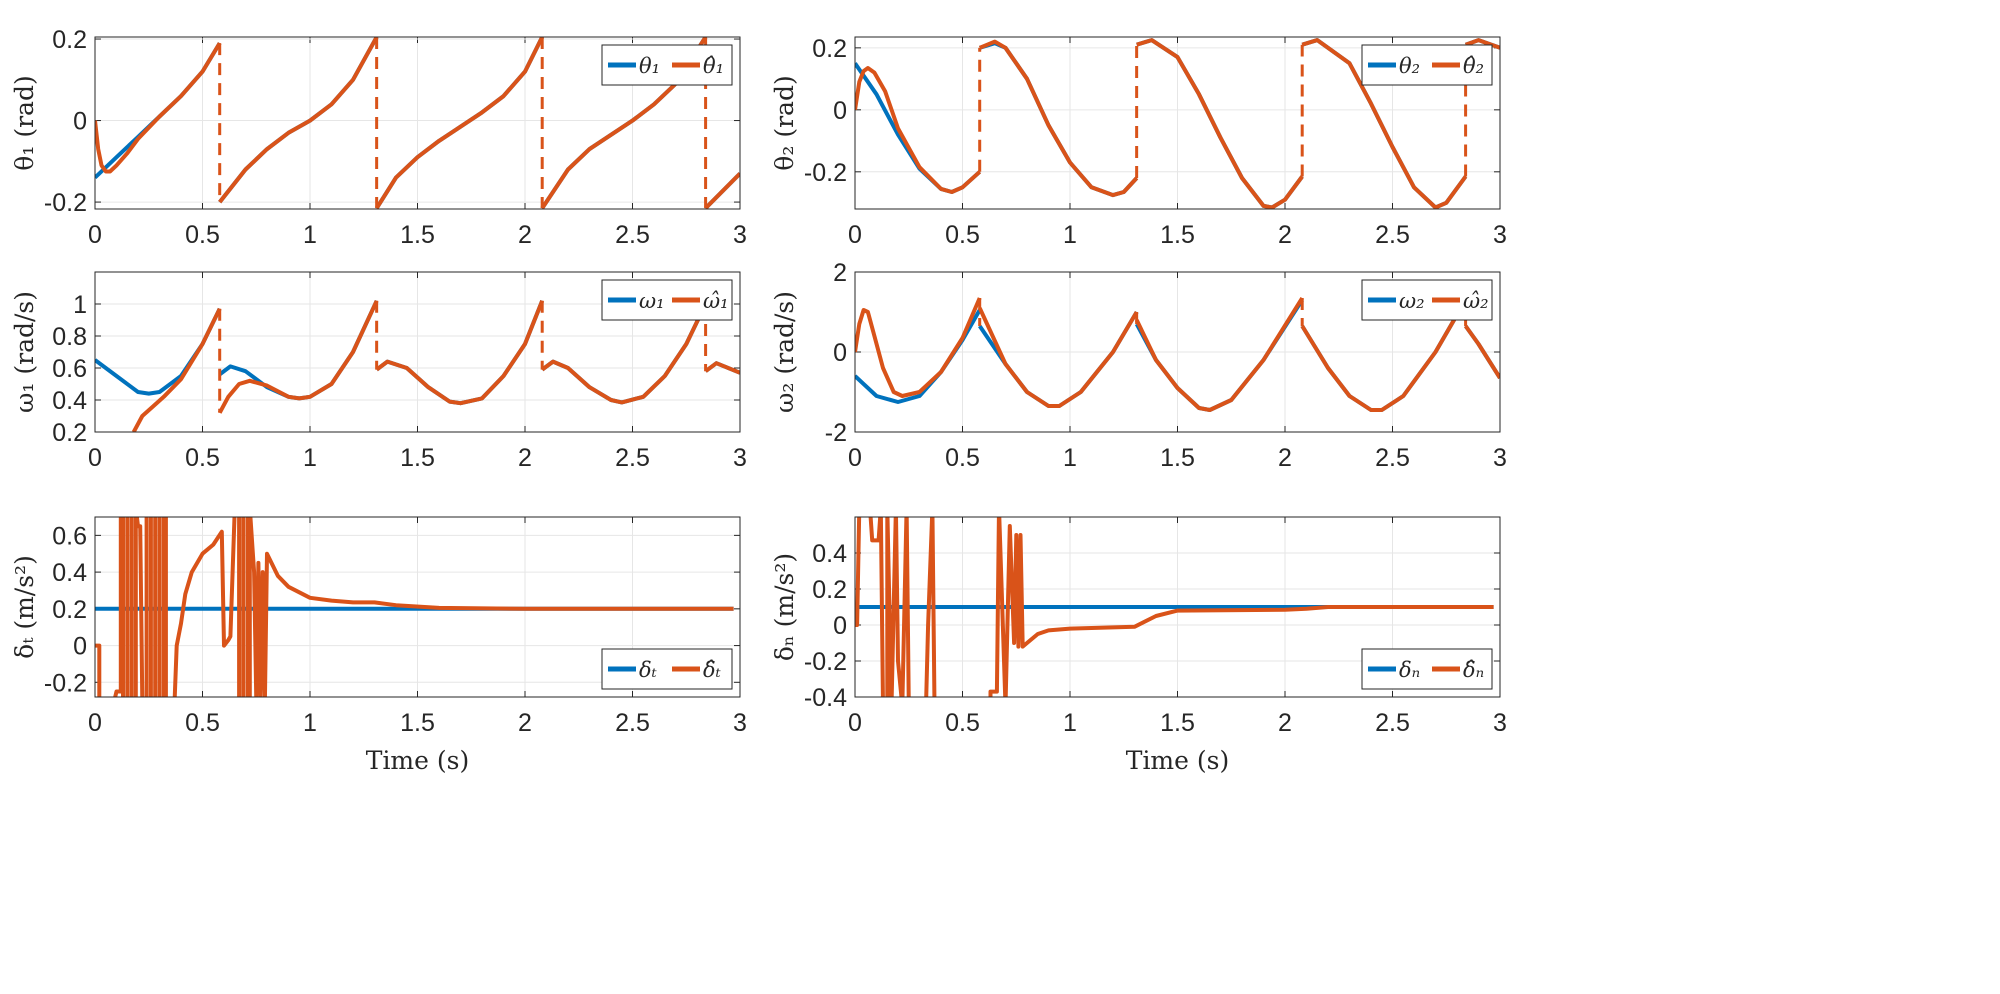 This screenshot has width=2000, height=994. I want to click on y-tick-label: 0.8, so click(69, 337).